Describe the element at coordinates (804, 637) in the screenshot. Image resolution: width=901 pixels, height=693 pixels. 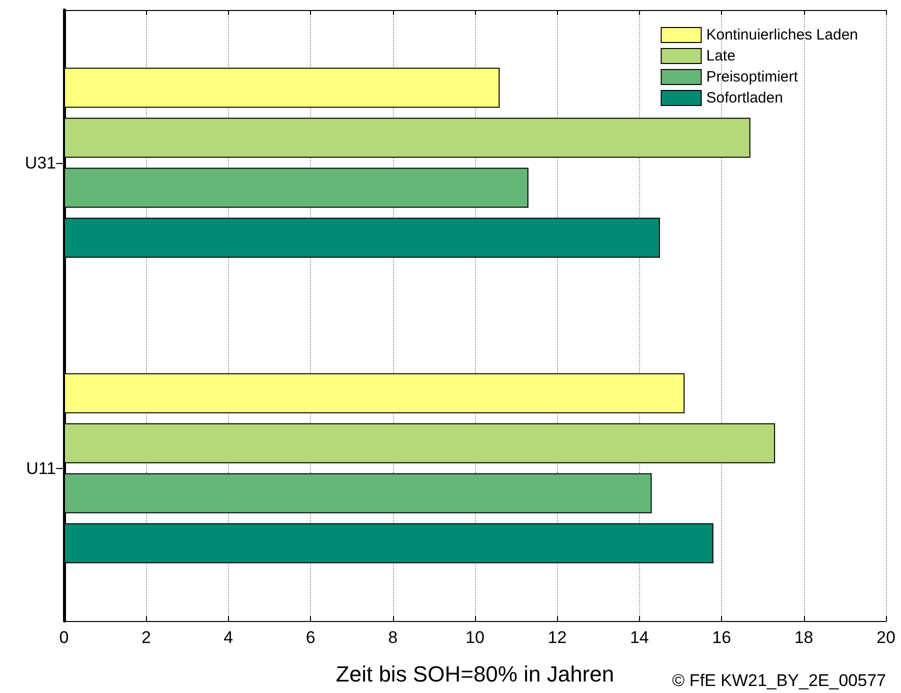
I see `x-tick-label: 18` at that location.